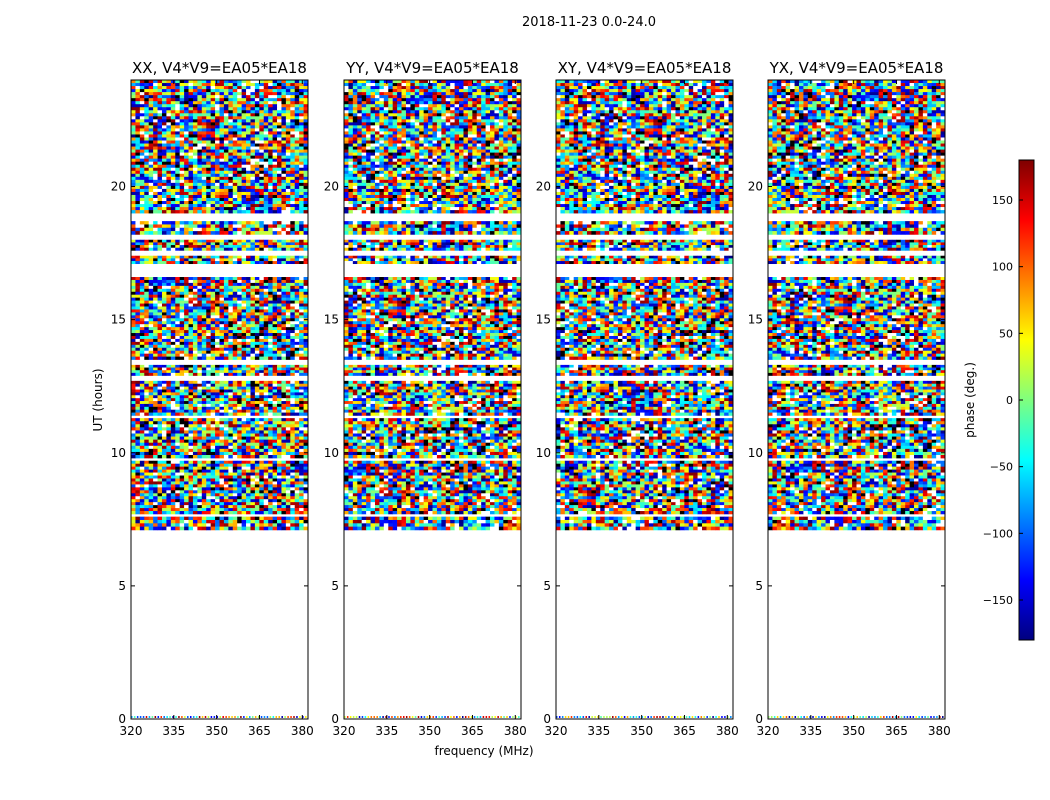 Image resolution: width=1050 pixels, height=800 pixels. Describe the element at coordinates (998, 533) in the screenshot. I see `colorbar-tick-label: −100` at that location.